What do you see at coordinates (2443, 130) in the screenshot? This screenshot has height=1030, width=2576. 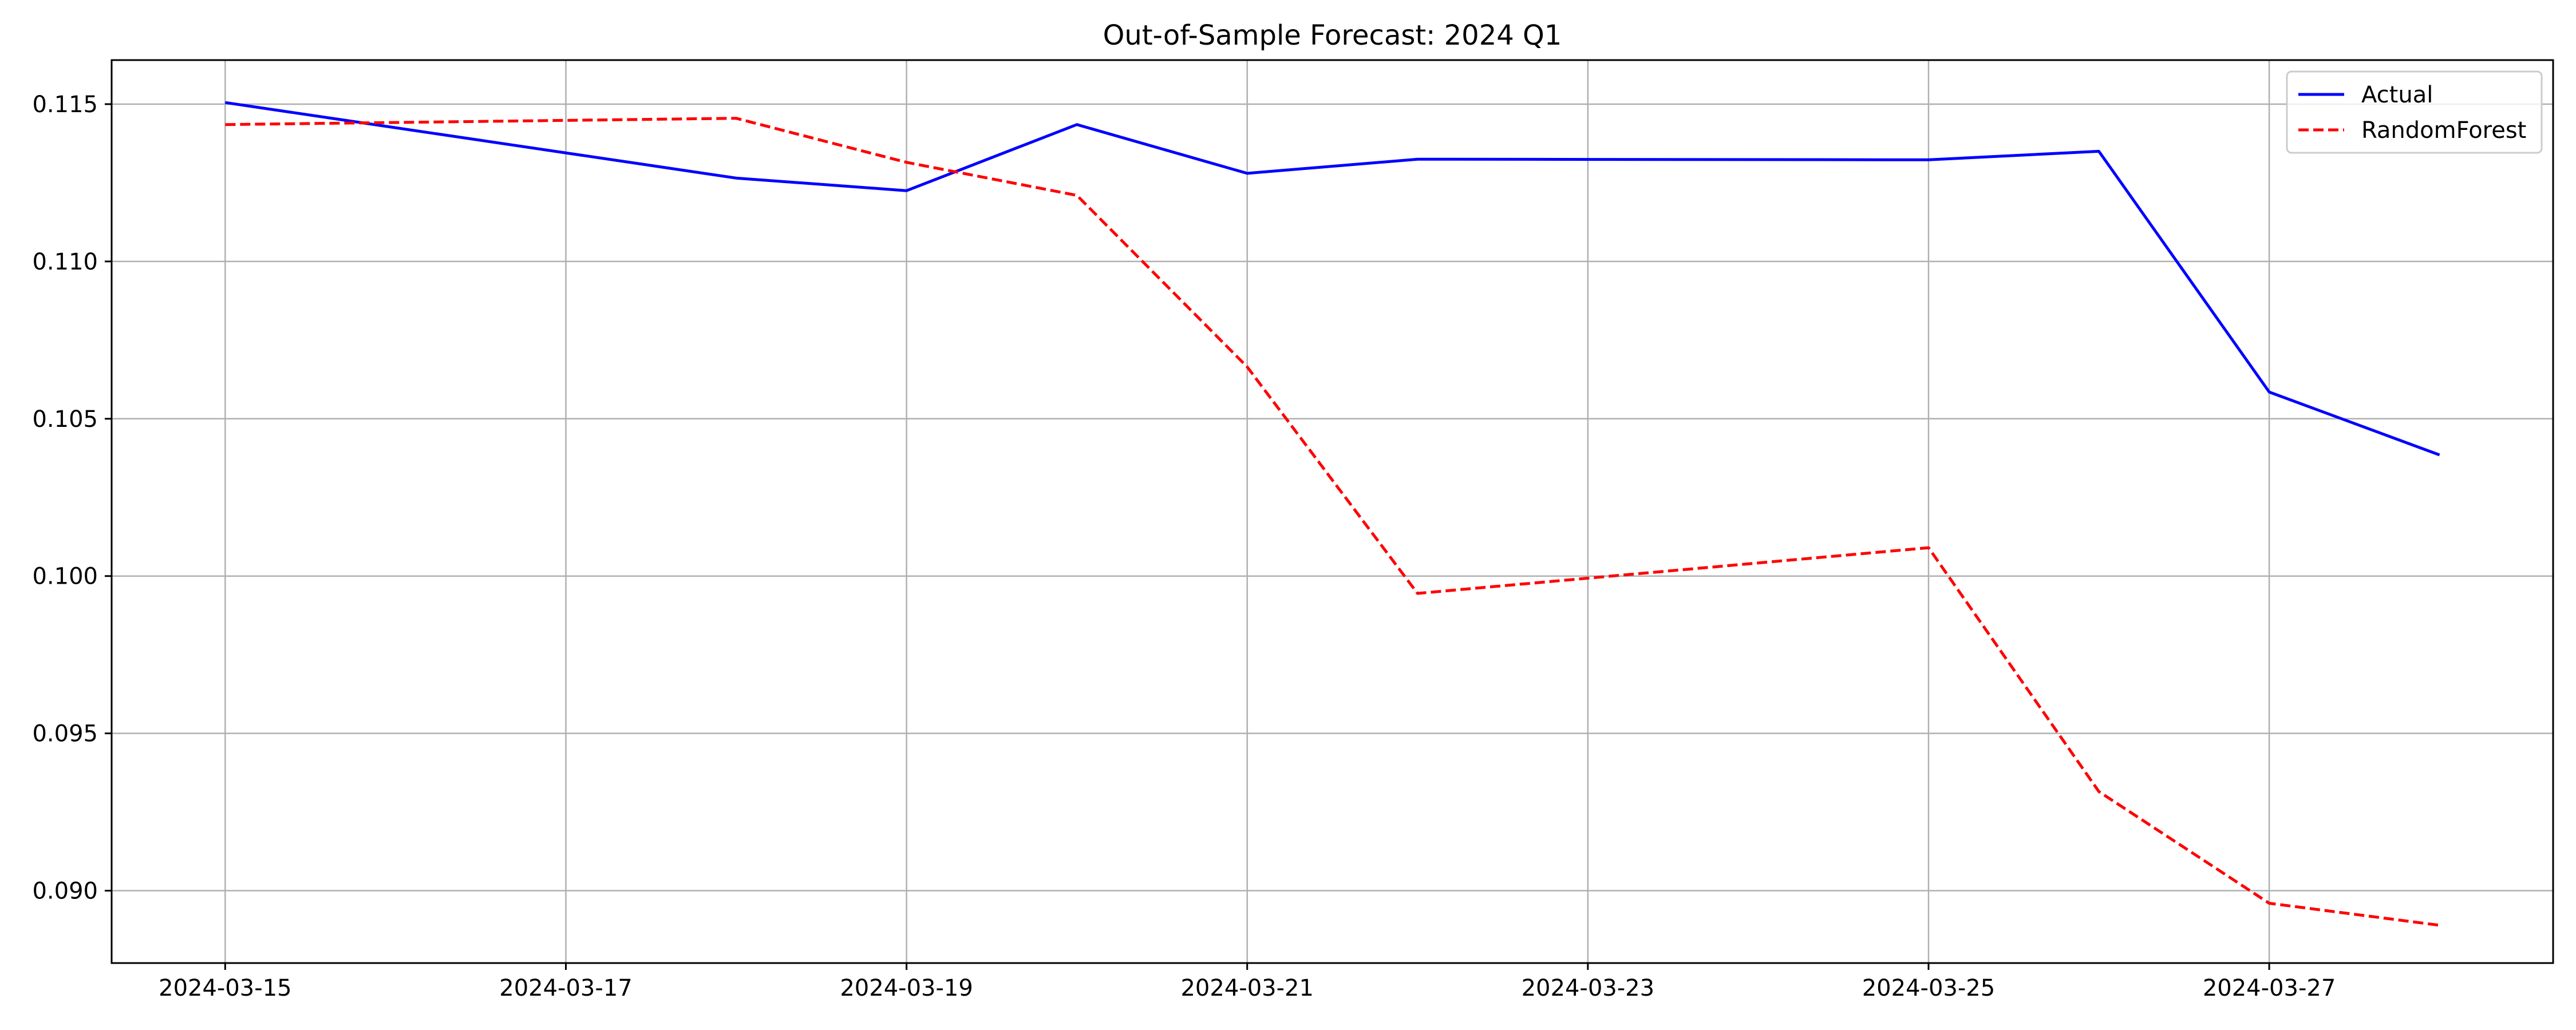 I see `legend-label-randomforest: RandomForest` at bounding box center [2443, 130].